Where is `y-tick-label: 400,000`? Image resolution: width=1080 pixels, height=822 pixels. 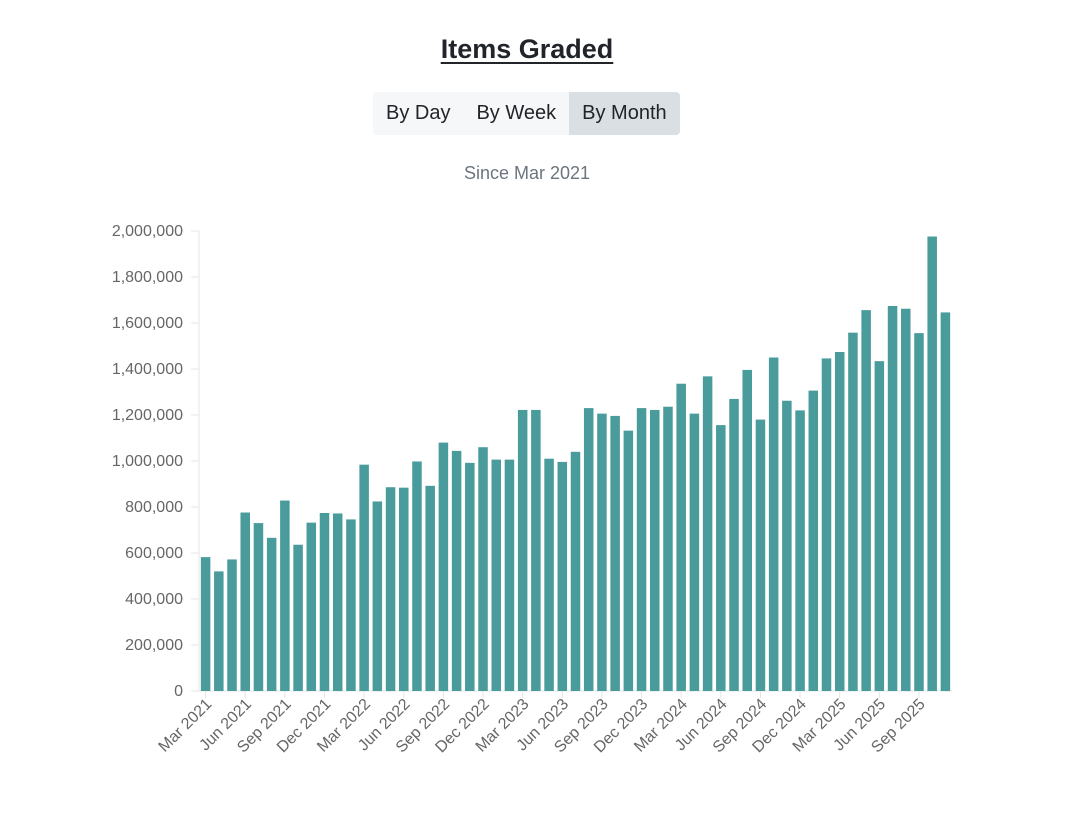
y-tick-label: 400,000 is located at coordinates (154, 599).